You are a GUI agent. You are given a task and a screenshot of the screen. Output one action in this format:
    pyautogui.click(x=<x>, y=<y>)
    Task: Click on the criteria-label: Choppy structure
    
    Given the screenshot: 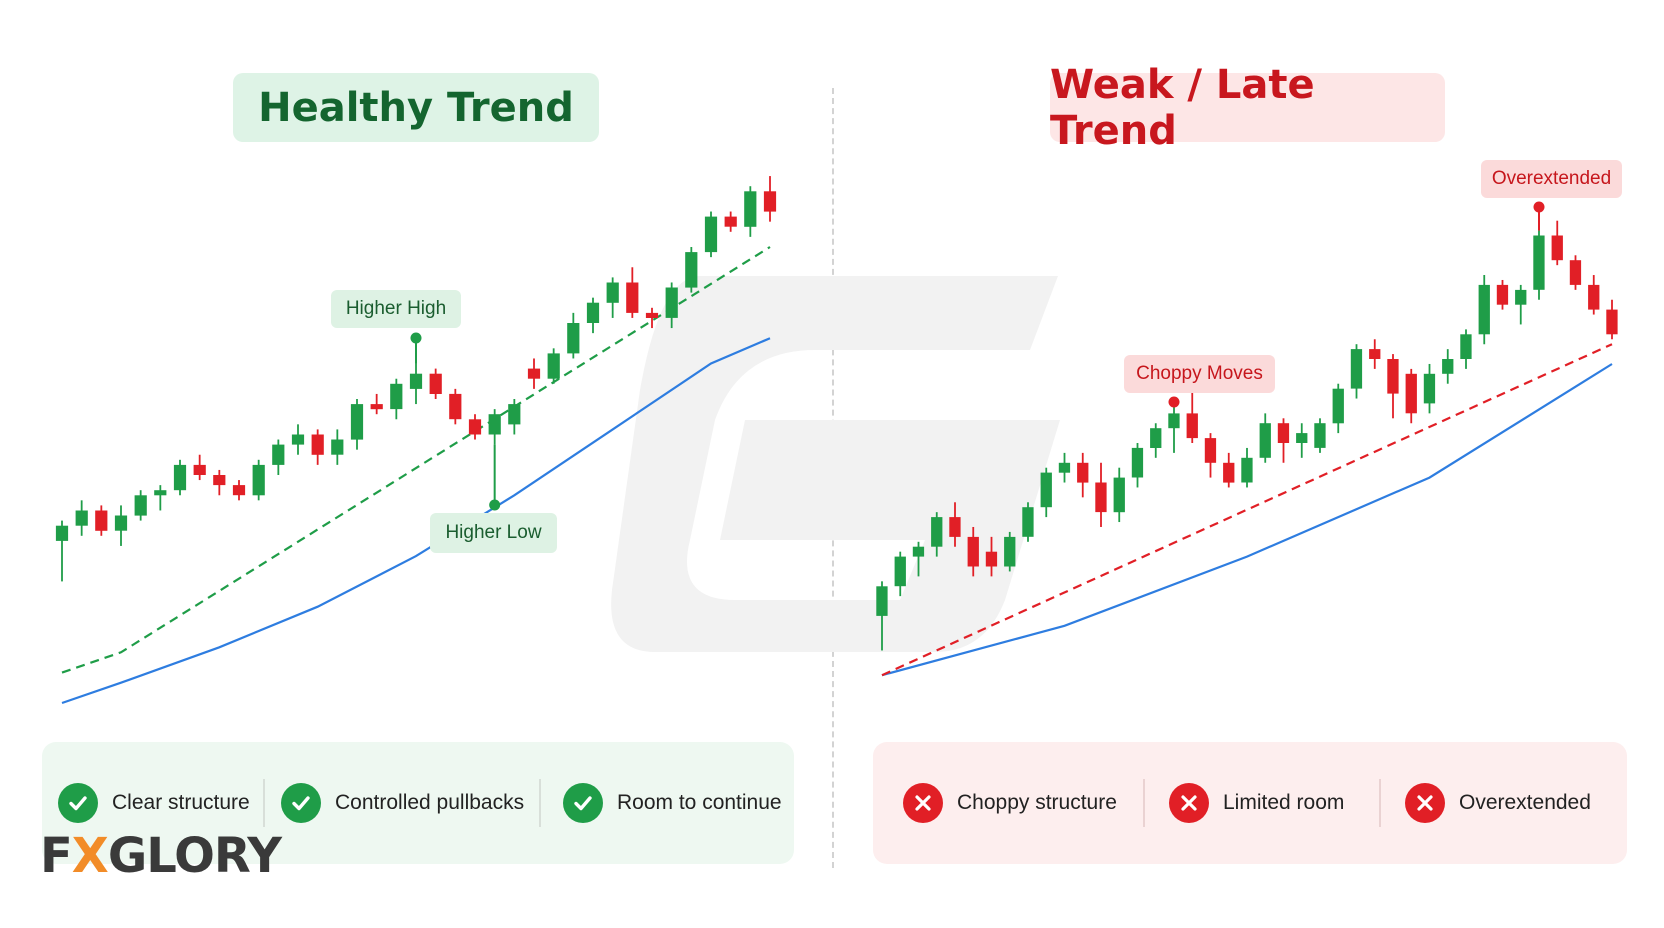 What is the action you would take?
    pyautogui.click(x=1037, y=802)
    